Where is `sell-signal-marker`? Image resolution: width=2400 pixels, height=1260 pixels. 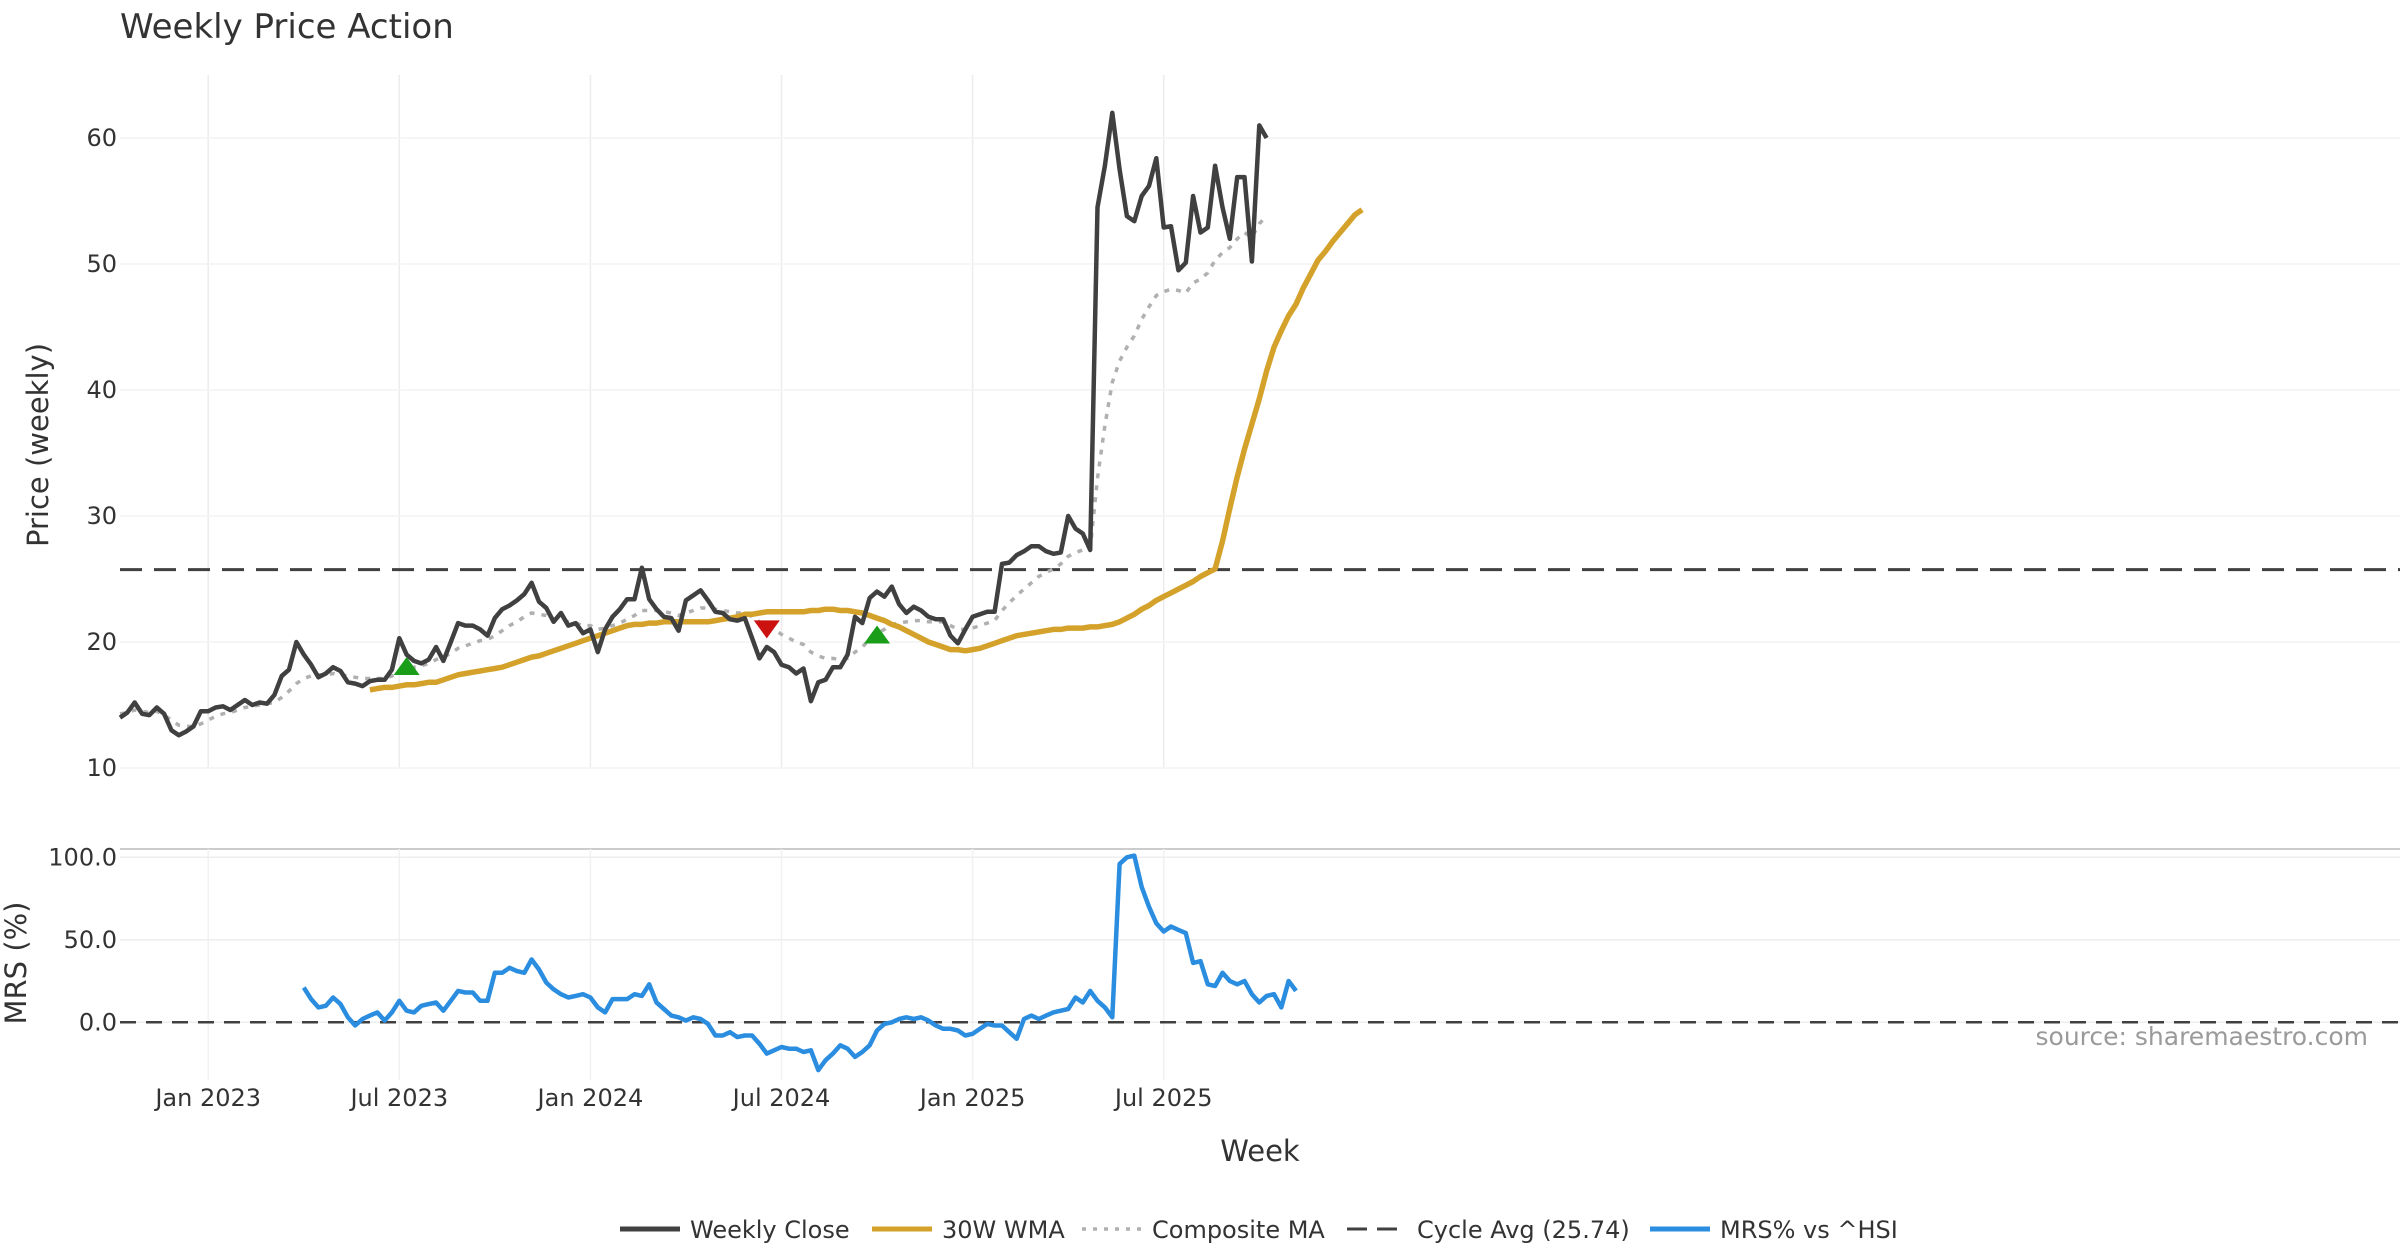 sell-signal-marker is located at coordinates (766, 629).